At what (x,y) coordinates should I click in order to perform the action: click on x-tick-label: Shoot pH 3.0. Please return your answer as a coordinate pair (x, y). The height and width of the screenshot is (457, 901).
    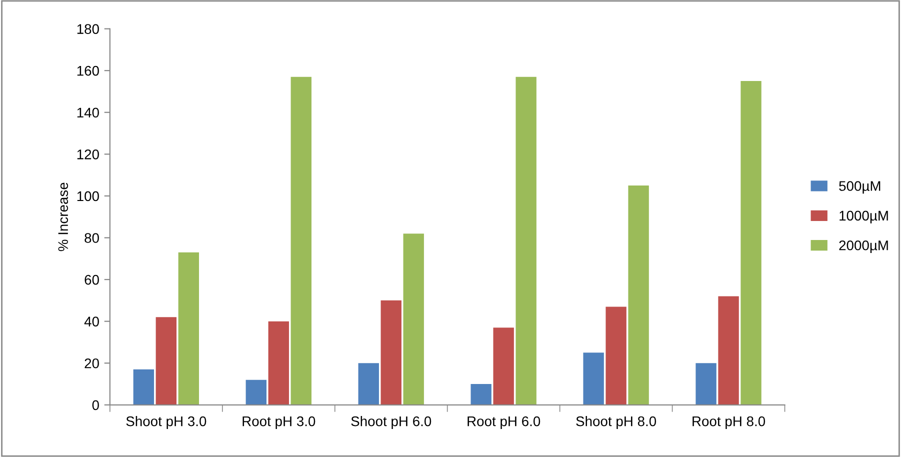
    Looking at the image, I should click on (166, 422).